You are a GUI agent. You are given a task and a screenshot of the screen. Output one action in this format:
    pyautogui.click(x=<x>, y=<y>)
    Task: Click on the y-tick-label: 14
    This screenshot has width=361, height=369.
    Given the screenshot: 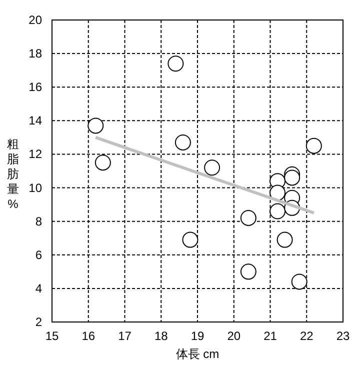 What is the action you would take?
    pyautogui.click(x=35, y=121)
    